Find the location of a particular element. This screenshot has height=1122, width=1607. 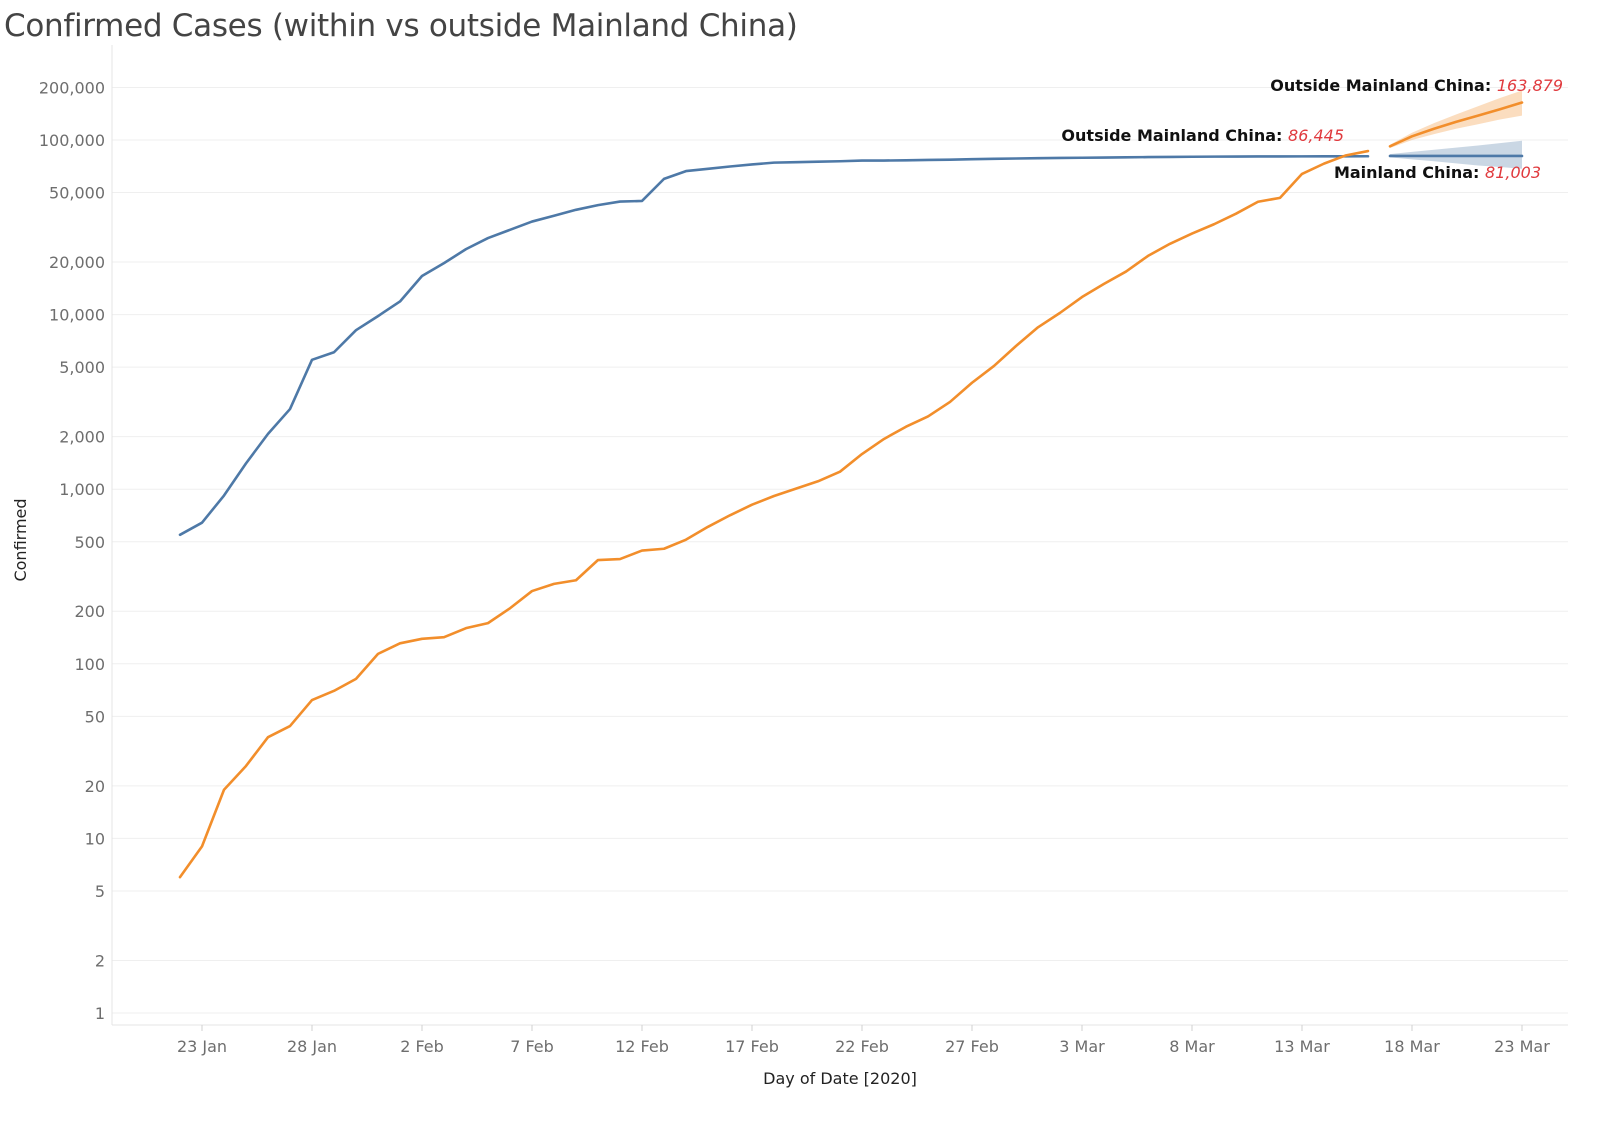

annotation: Mainland China: 81,003 is located at coordinates (1437, 172).